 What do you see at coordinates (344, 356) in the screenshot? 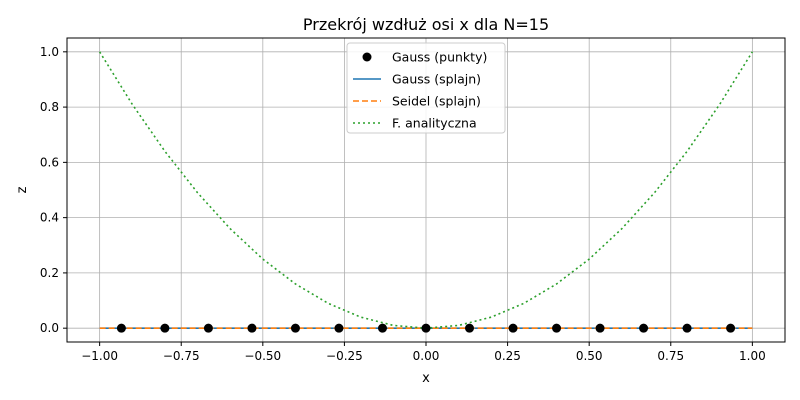
I see `x-tick-label: −0.25` at bounding box center [344, 356].